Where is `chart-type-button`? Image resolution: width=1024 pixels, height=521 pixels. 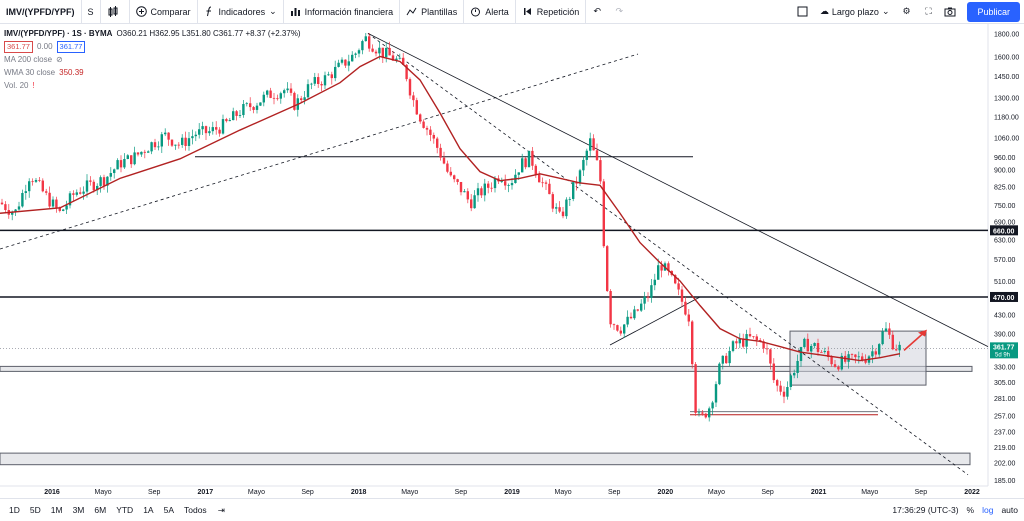
chart-type-button is located at coordinates (115, 12).